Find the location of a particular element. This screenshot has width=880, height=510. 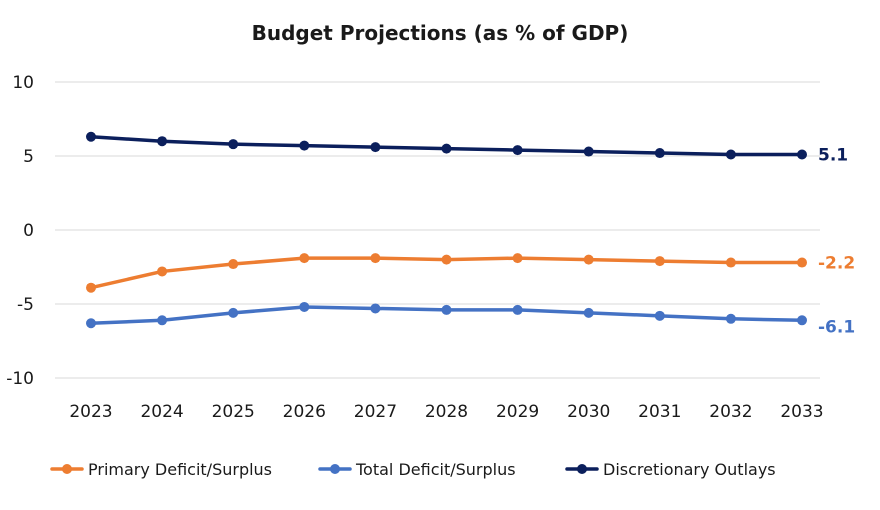

legend-item: Discretionary Outlays is located at coordinates (670, 469).